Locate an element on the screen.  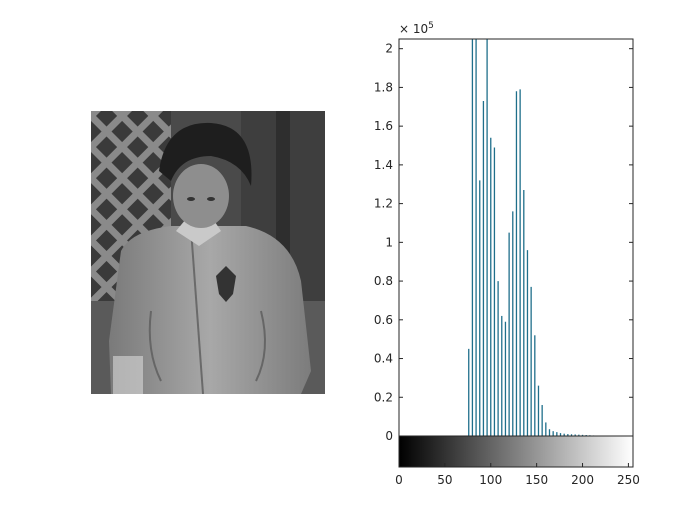
x-tick-label: 50 is located at coordinates (444, 480).